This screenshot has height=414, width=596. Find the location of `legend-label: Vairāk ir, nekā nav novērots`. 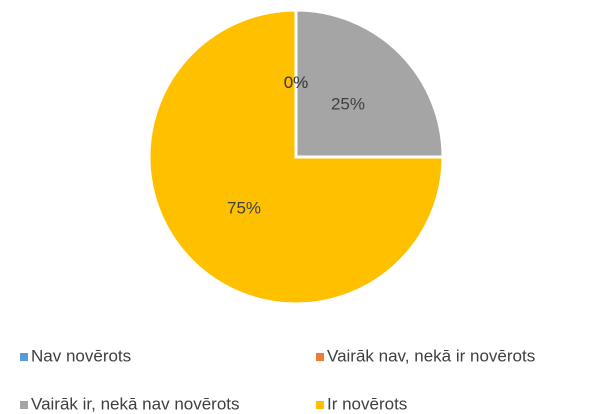

legend-label: Vairāk ir, nekā nav novērots is located at coordinates (135, 403).